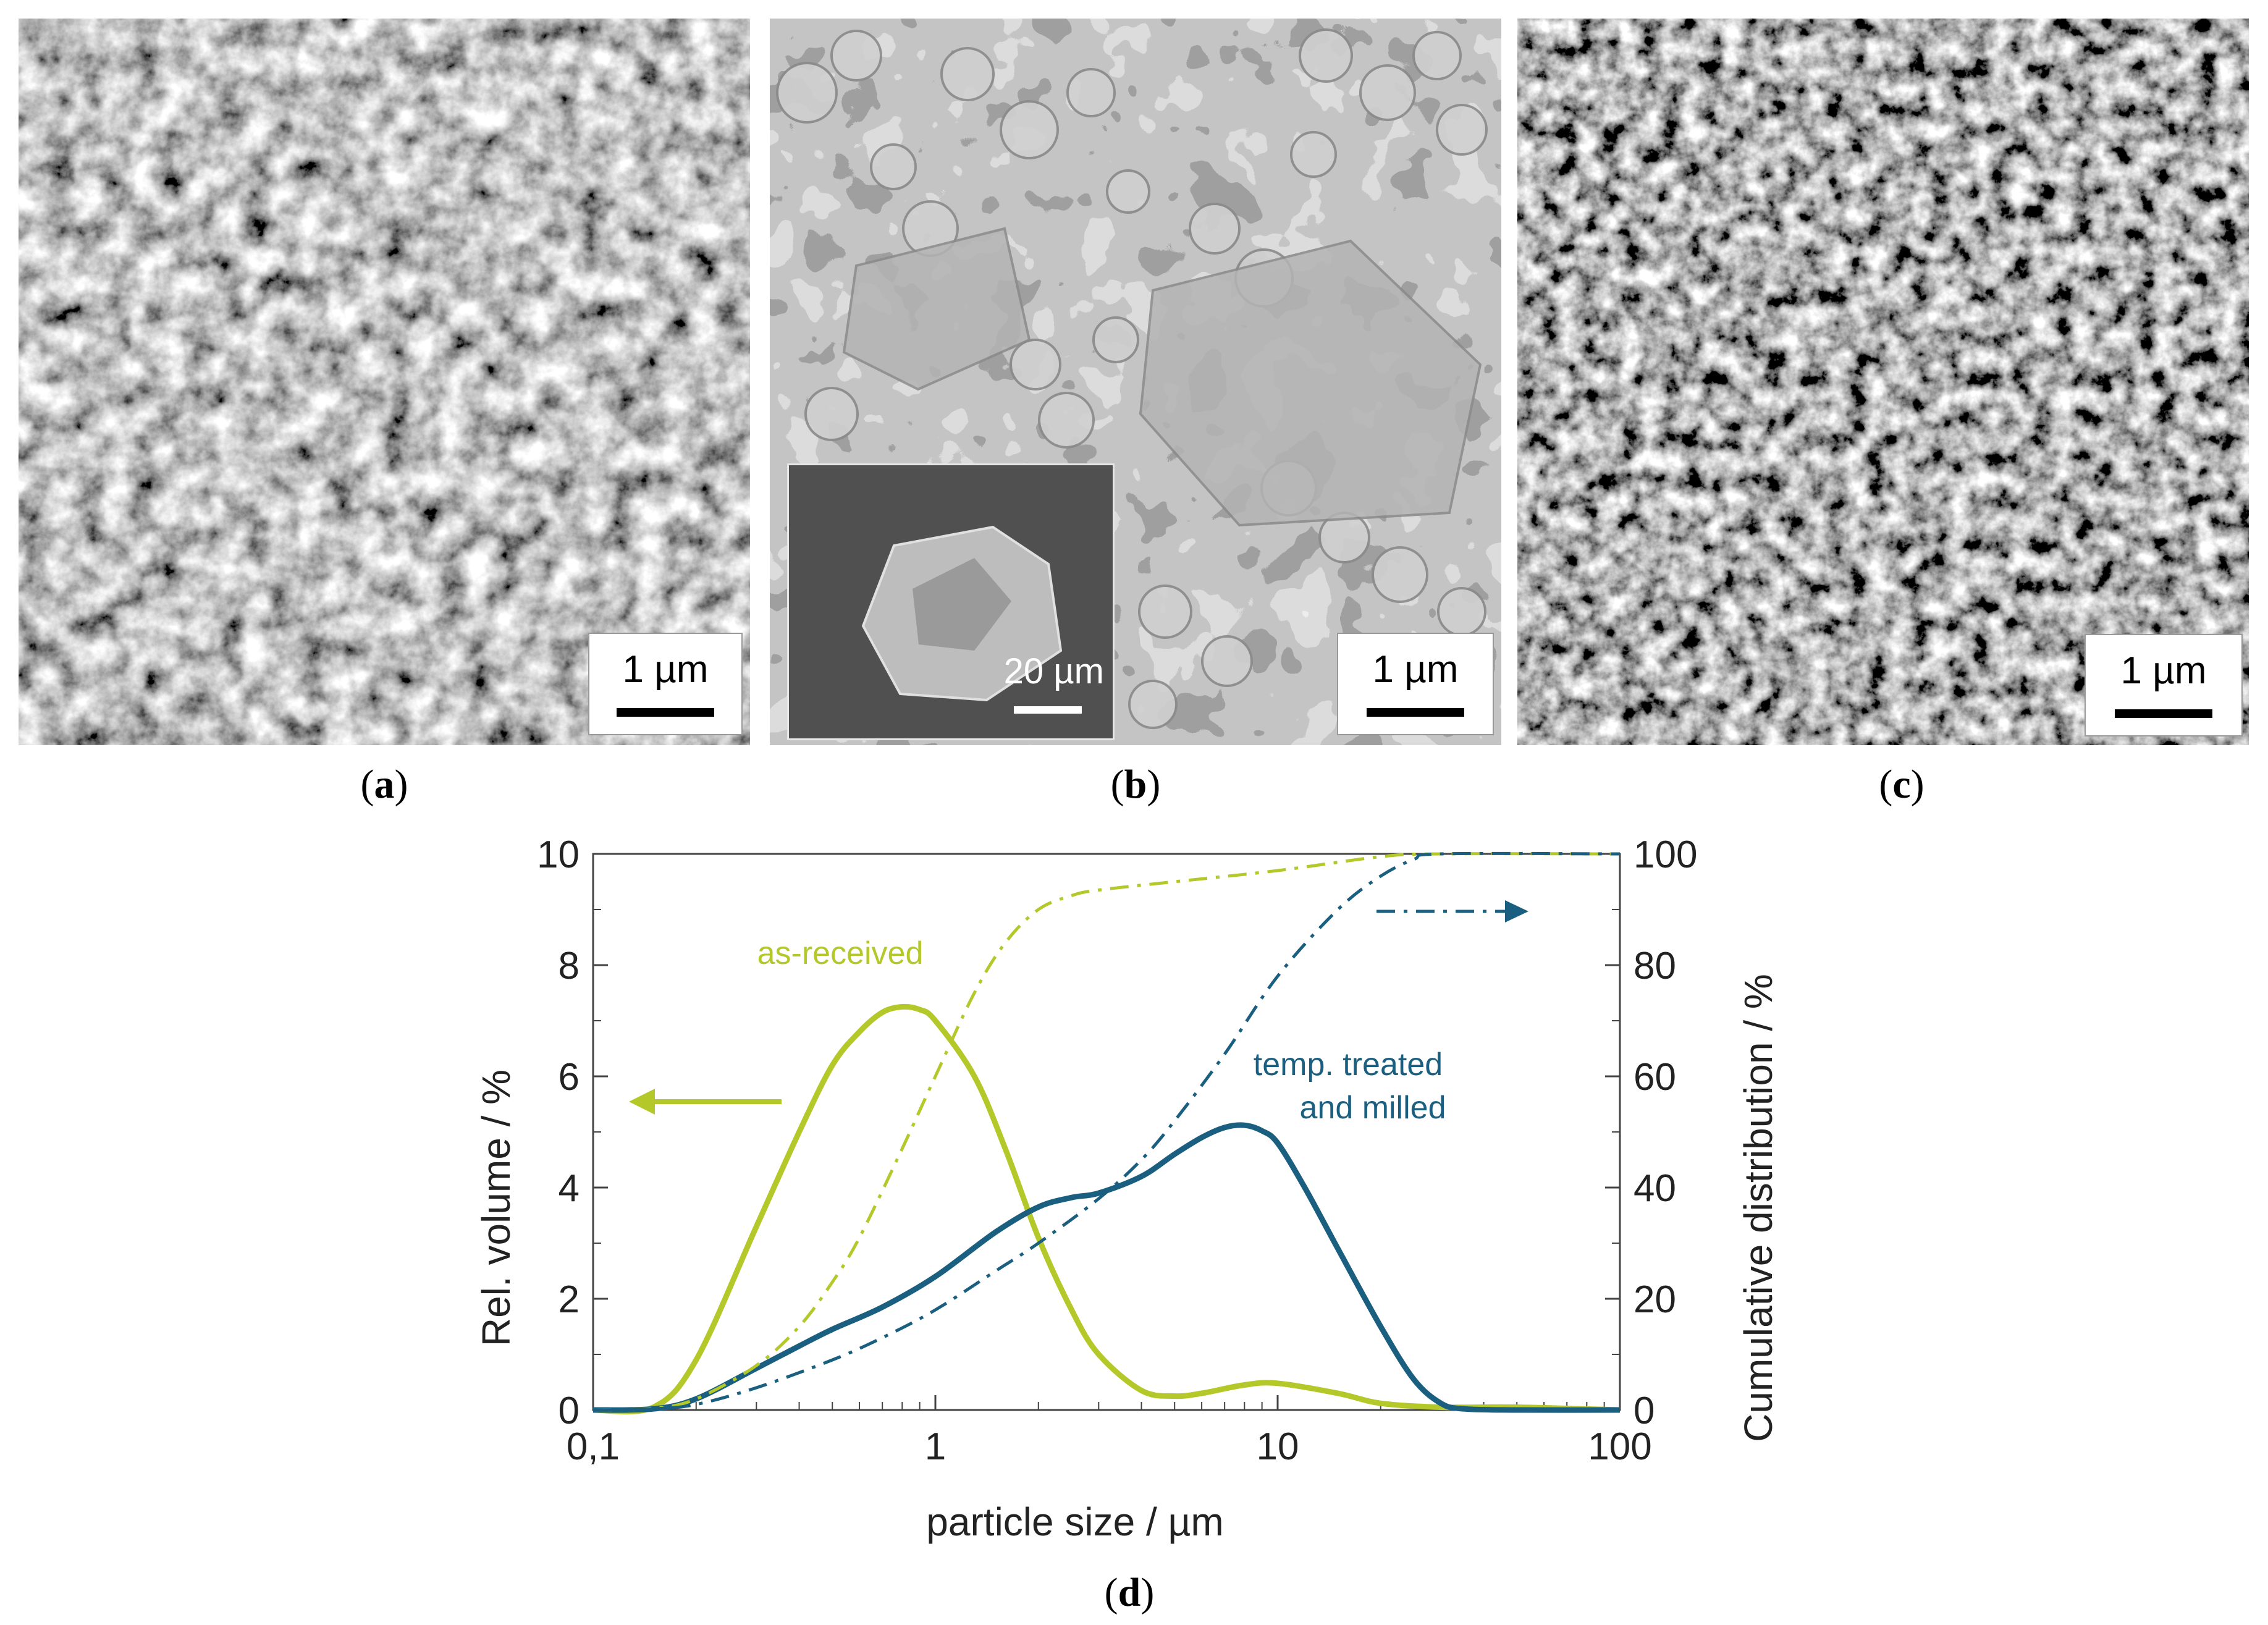 The width and height of the screenshot is (2268, 1625). I want to click on left-axis-arrowhead, so click(642, 1102).